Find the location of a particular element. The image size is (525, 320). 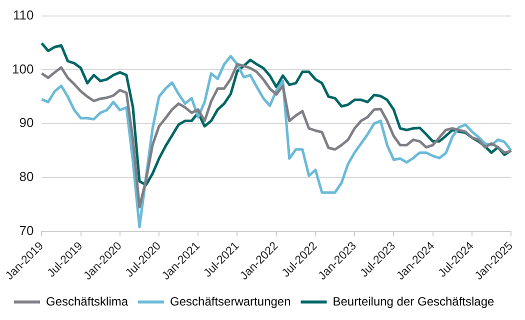

y-tick-label: 80 is located at coordinates (26, 176).